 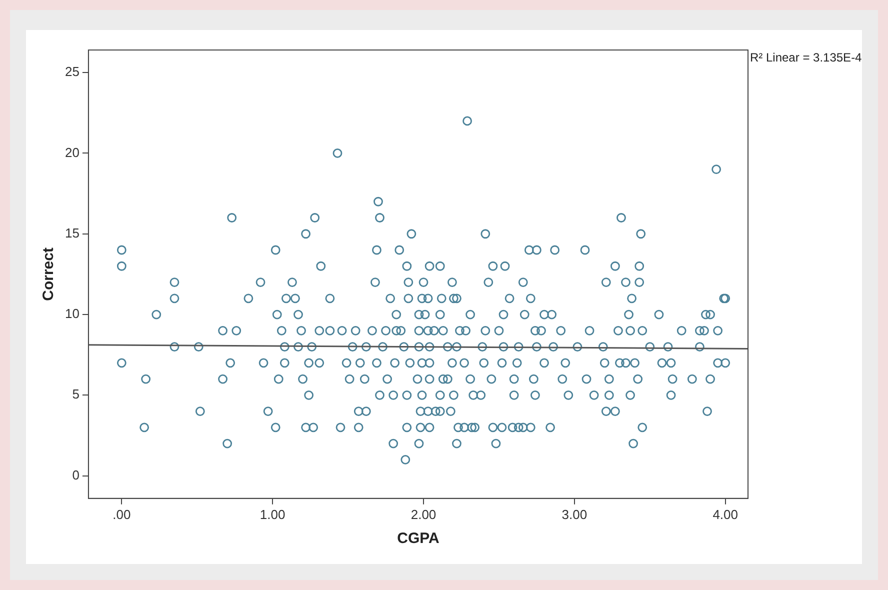 What do you see at coordinates (72, 232) in the screenshot?
I see `y-tick-label: 15` at bounding box center [72, 232].